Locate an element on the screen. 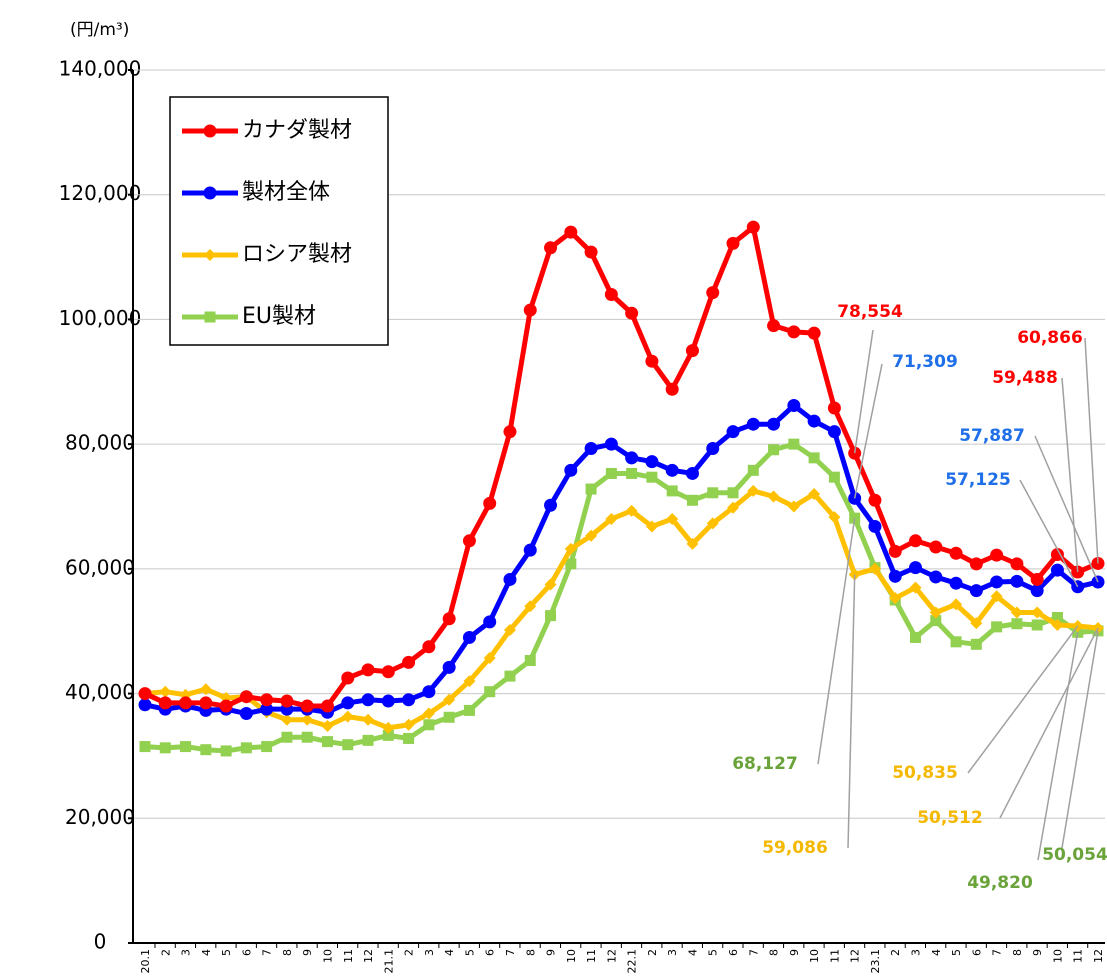 The width and height of the screenshot is (1107, 979). x-tick-label: 6 is located at coordinates (733, 952).